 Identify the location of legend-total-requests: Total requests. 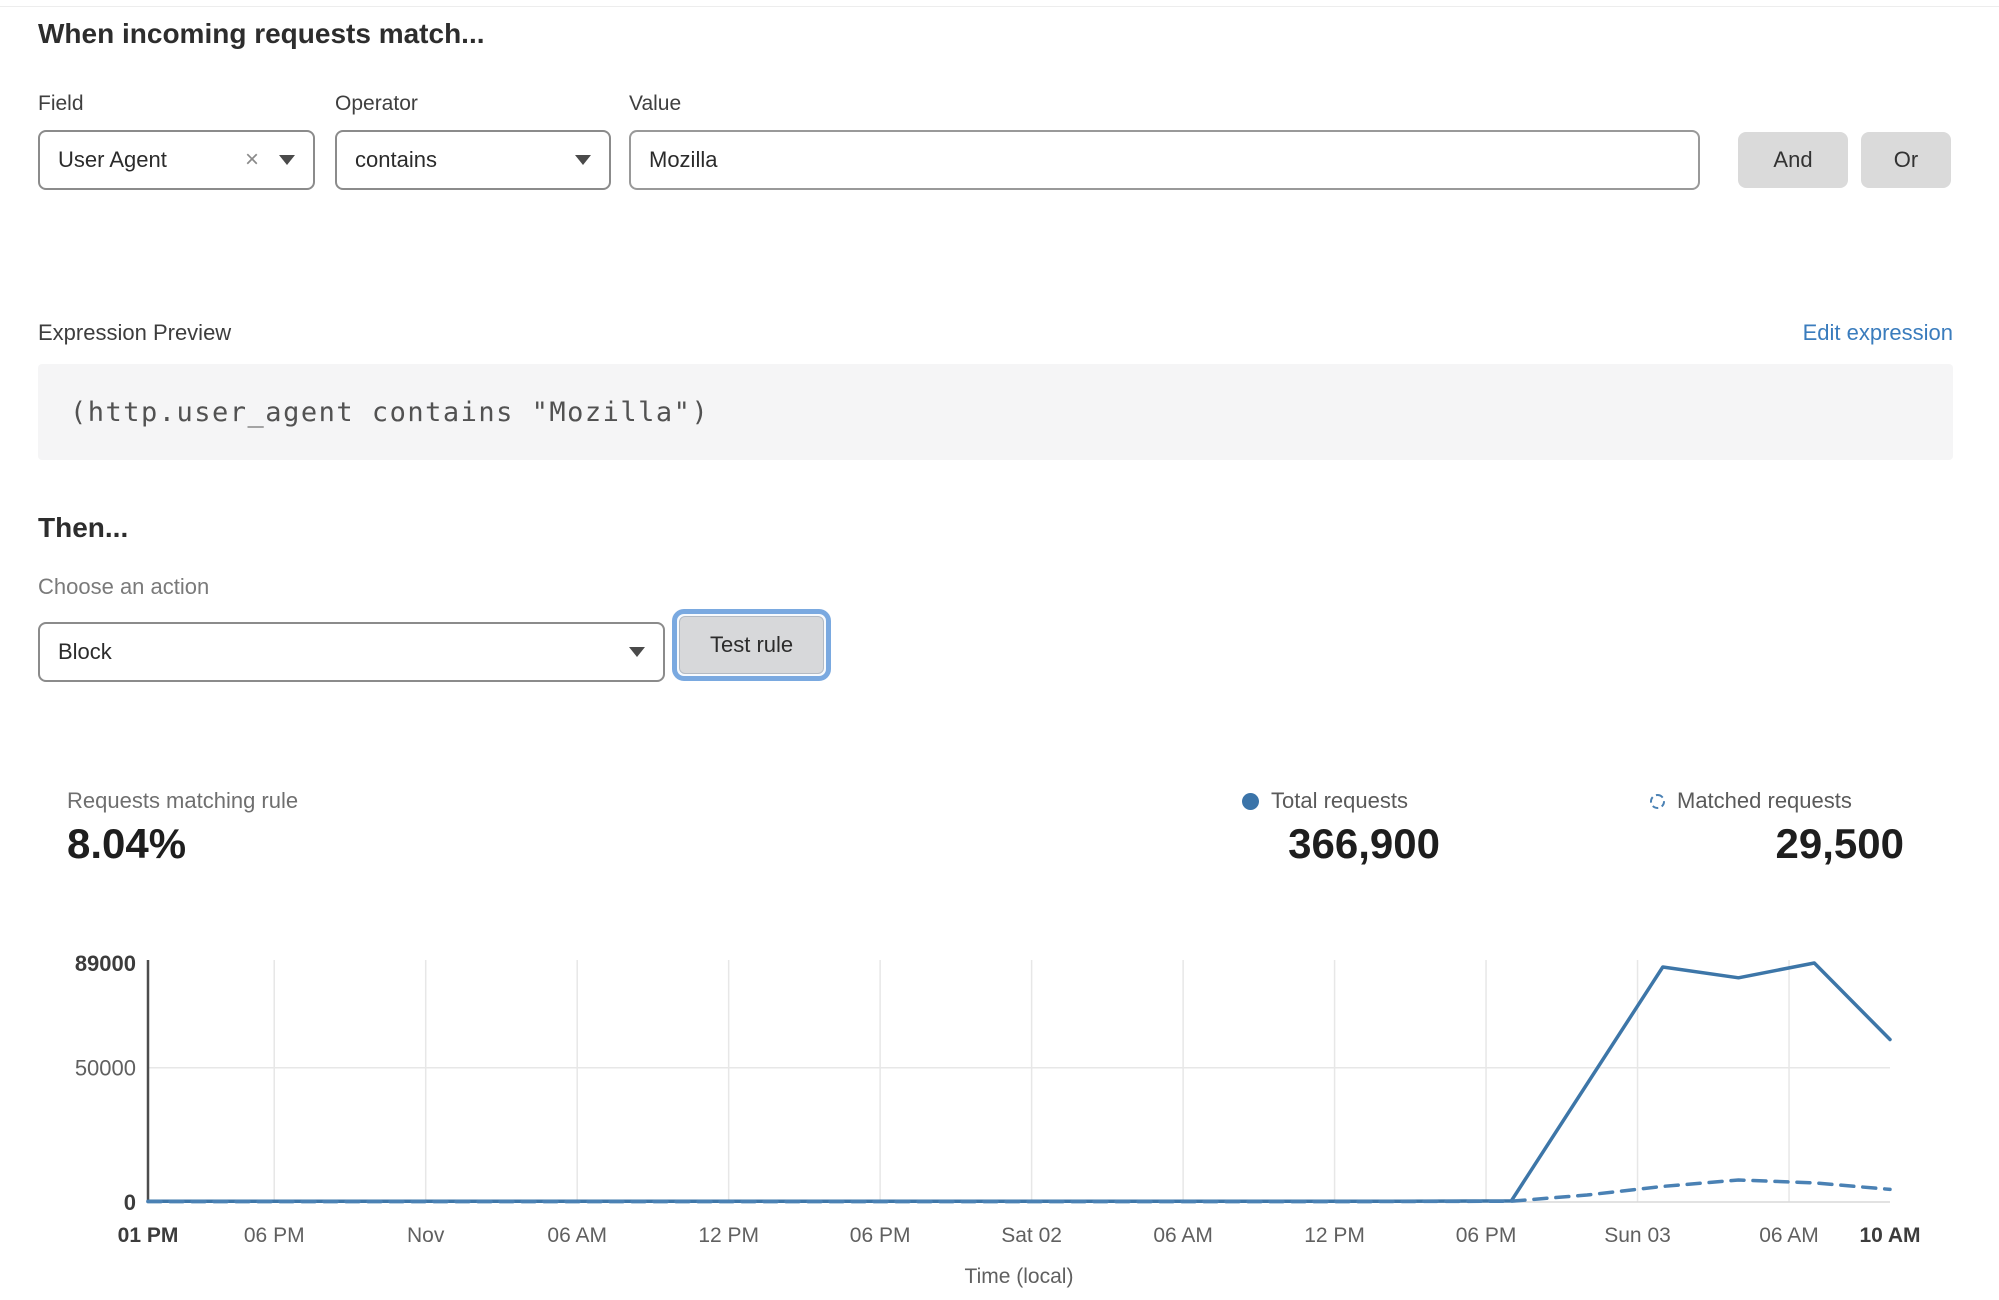
(1325, 801).